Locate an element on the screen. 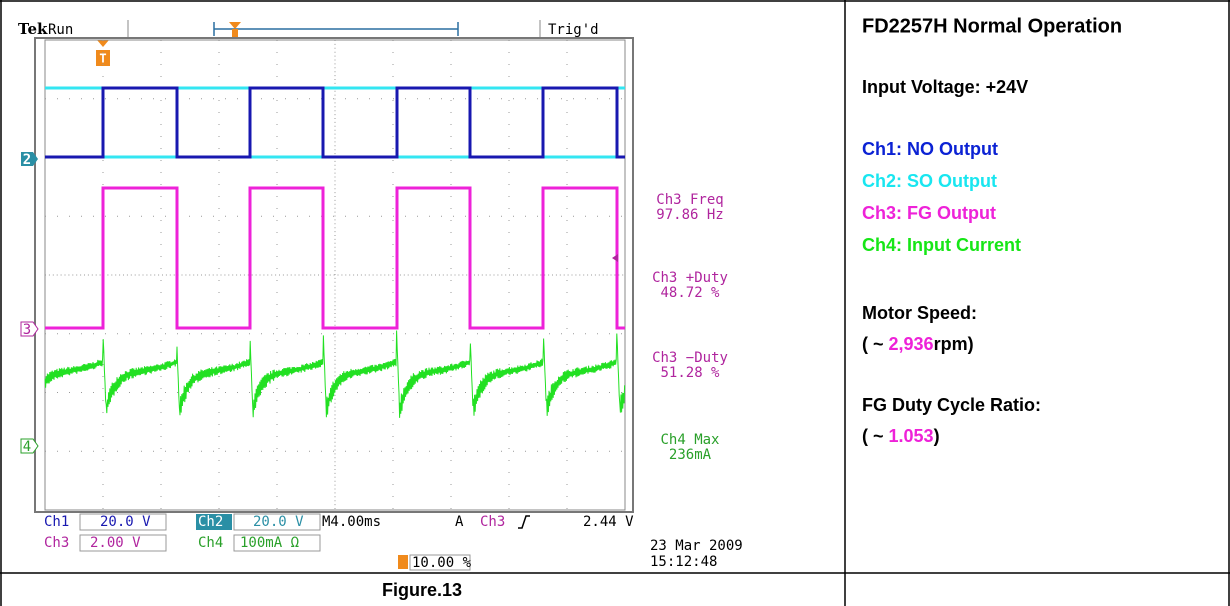  trigger-source: Ch3 is located at coordinates (492, 522).